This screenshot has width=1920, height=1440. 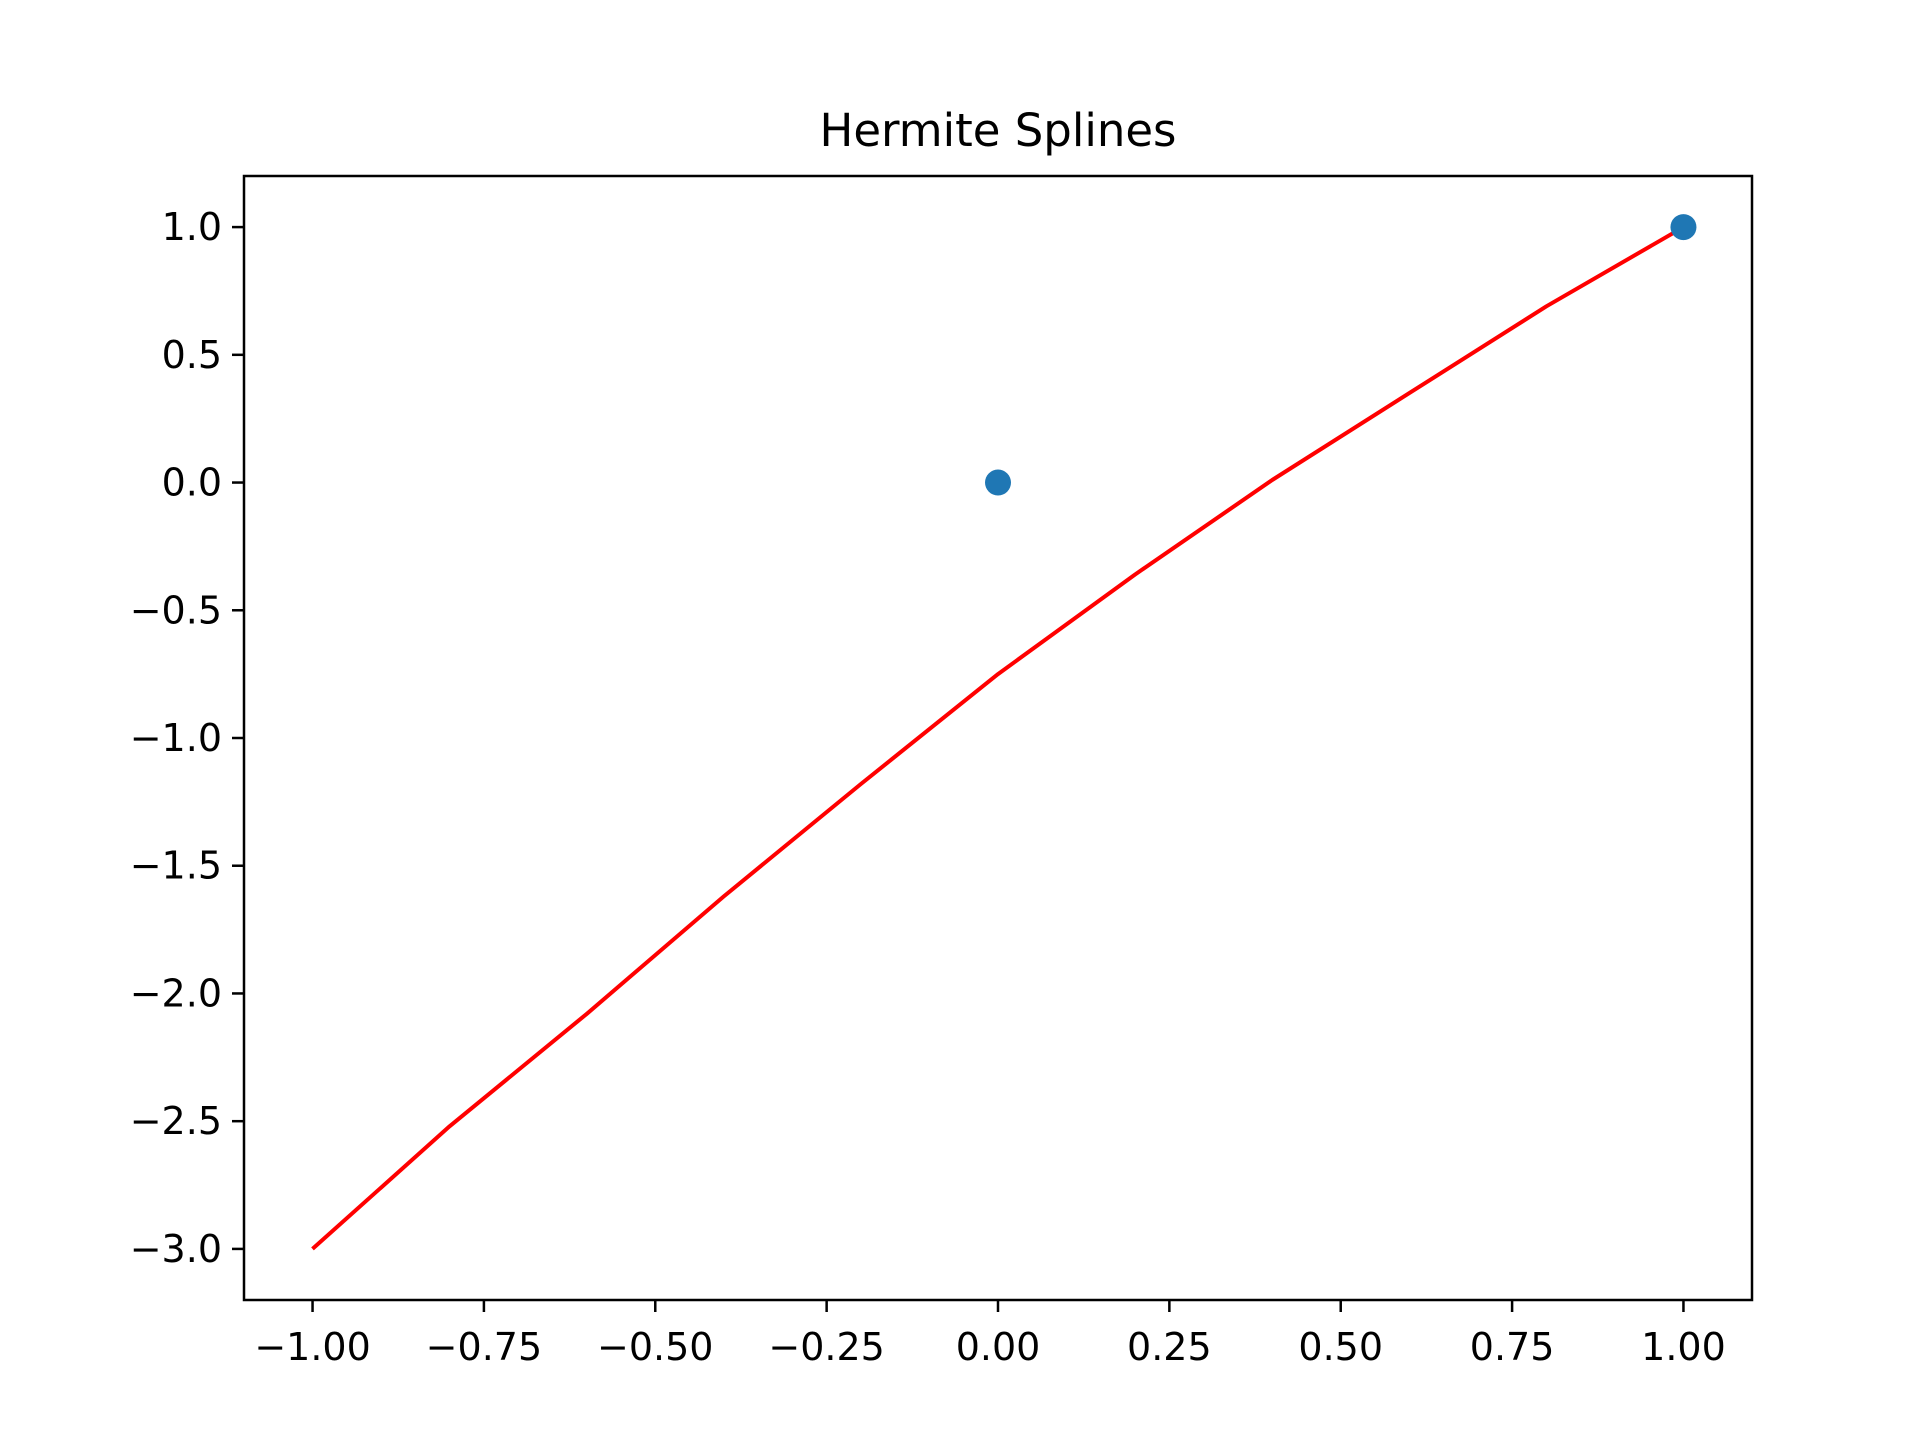 What do you see at coordinates (192, 355) in the screenshot?
I see `y-tick-label: 0.5` at bounding box center [192, 355].